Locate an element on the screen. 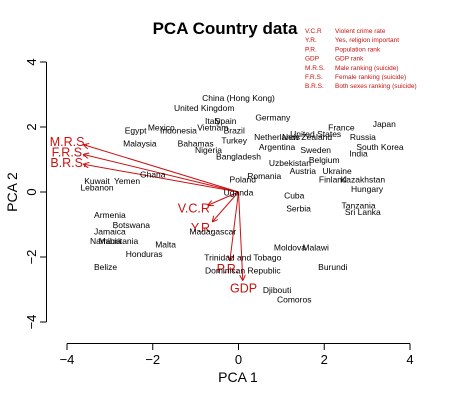  country-label: Ukraine is located at coordinates (337, 171).